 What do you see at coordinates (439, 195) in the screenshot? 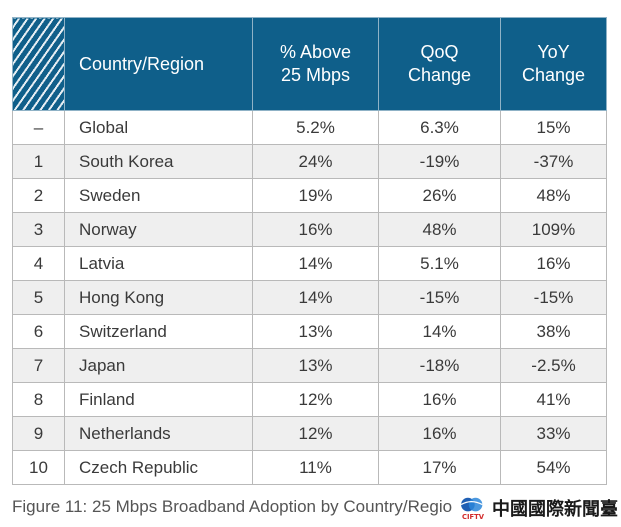
I see `qoq-change-cell: 26%` at bounding box center [439, 195].